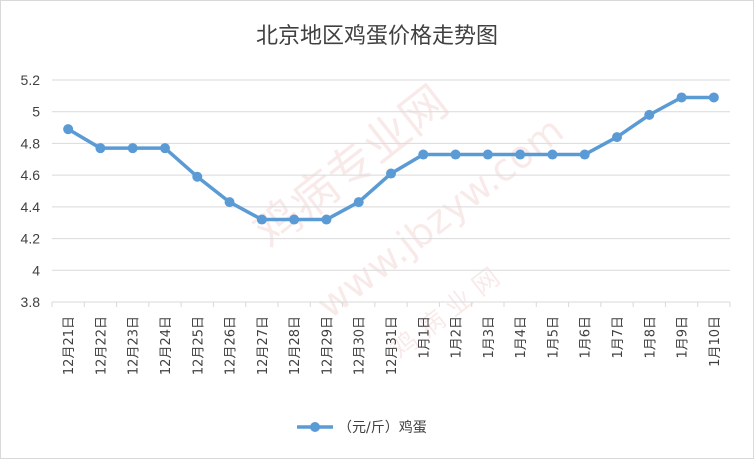 This screenshot has height=459, width=754. Describe the element at coordinates (36, 112) in the screenshot. I see `y-tick-label: 5` at that location.